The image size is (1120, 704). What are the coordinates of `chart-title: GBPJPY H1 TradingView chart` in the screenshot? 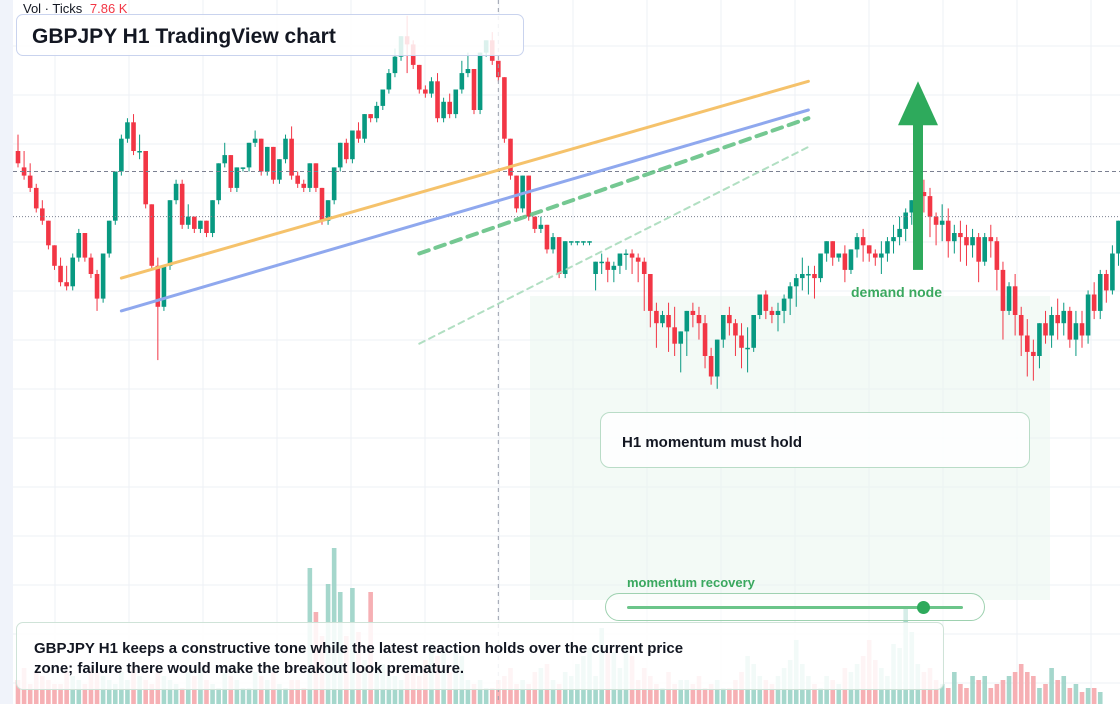 It's located at (184, 36).